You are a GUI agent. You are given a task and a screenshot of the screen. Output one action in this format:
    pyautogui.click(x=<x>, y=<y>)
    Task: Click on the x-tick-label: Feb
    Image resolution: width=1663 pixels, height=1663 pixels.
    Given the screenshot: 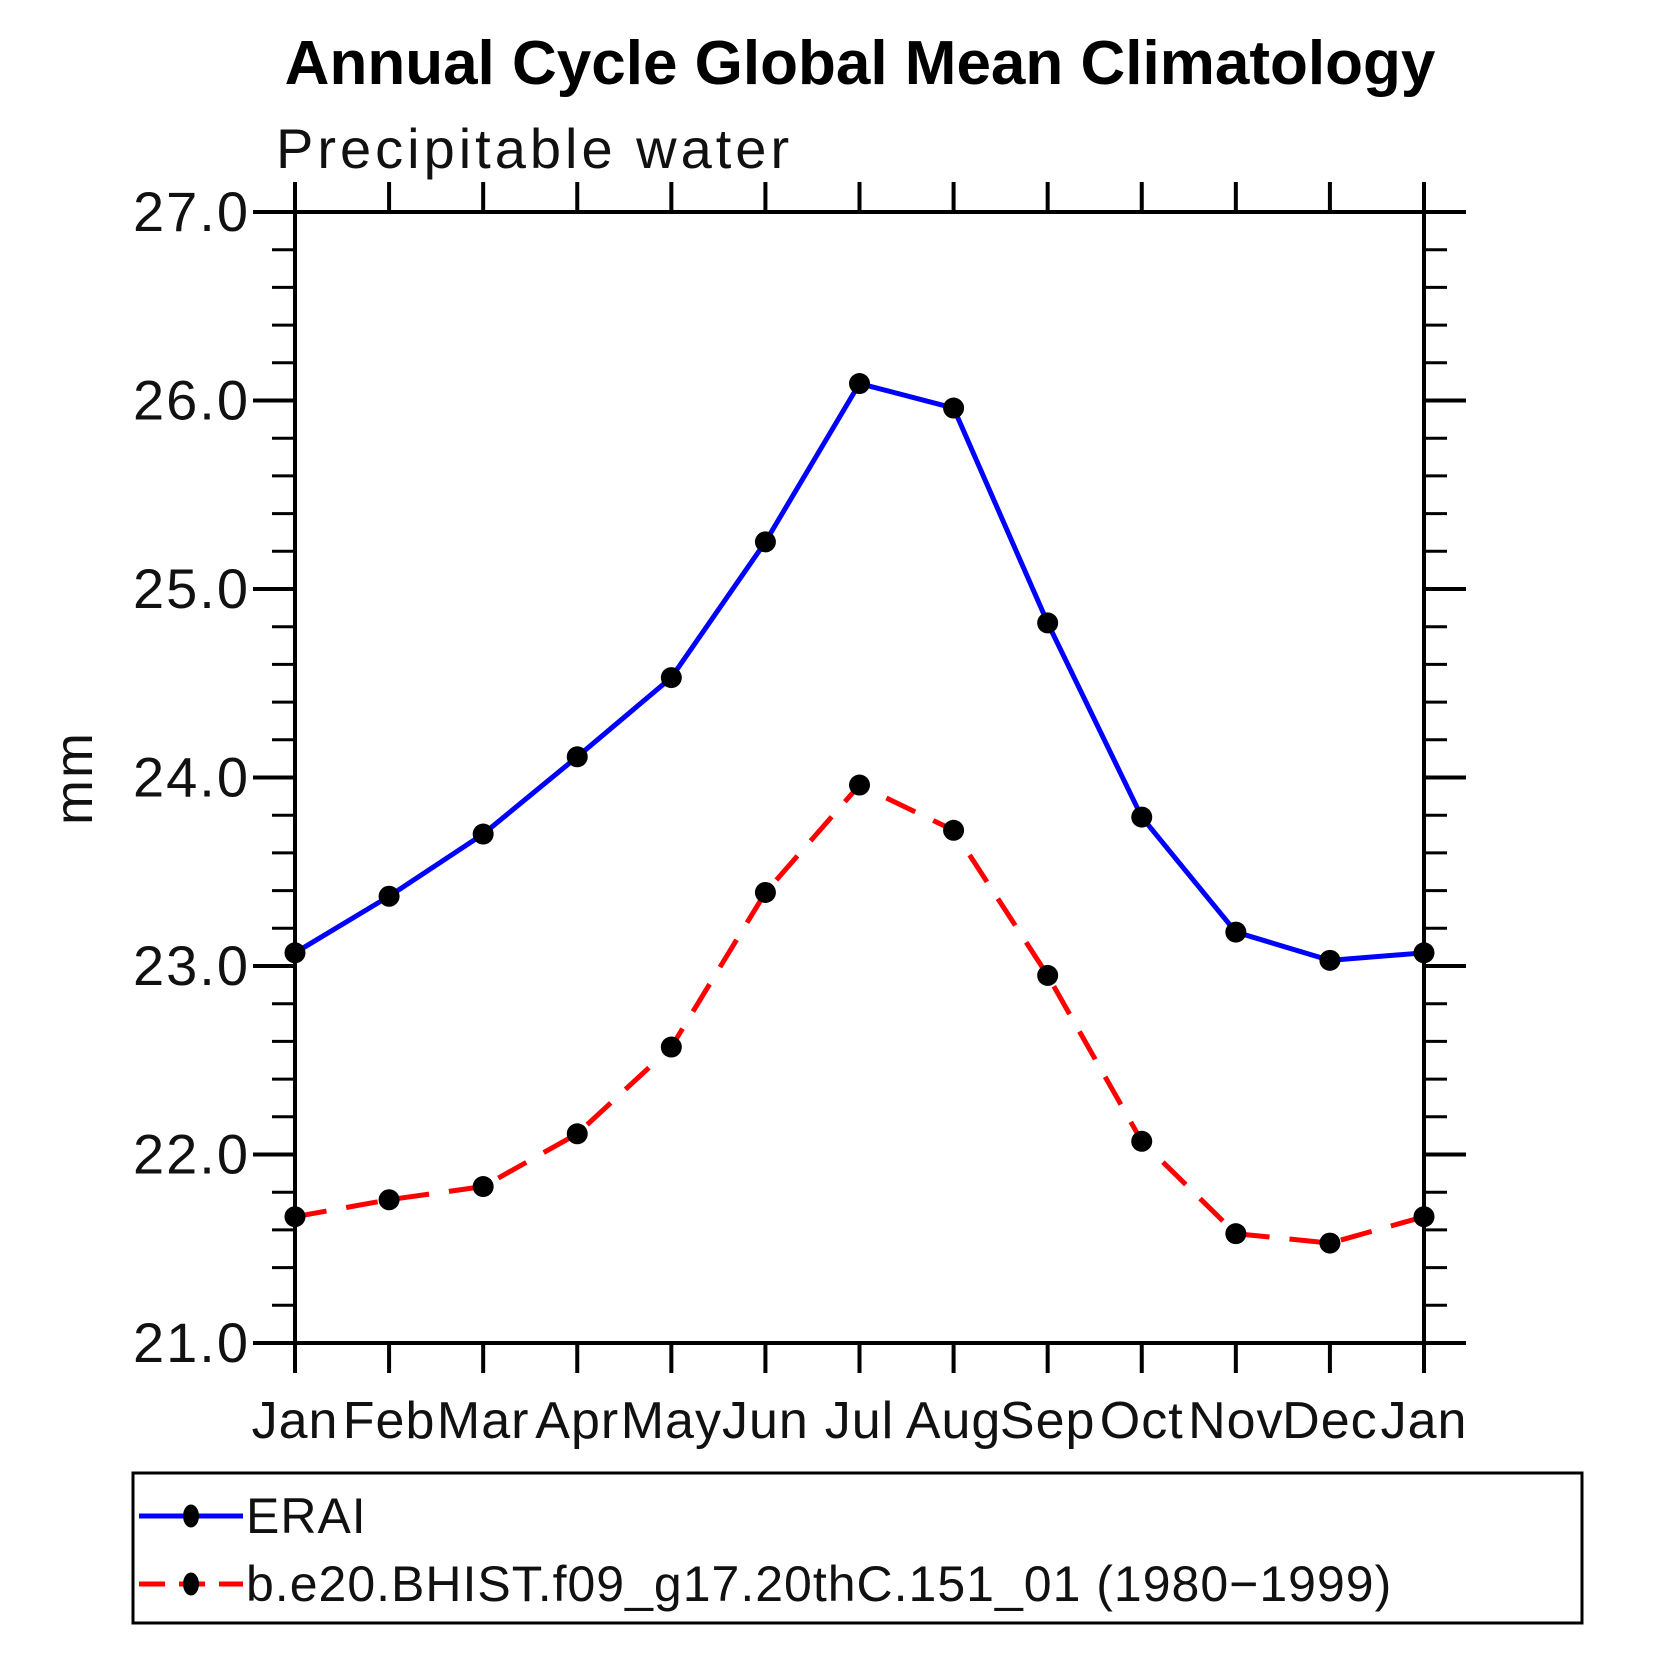 What is the action you would take?
    pyautogui.click(x=389, y=1421)
    